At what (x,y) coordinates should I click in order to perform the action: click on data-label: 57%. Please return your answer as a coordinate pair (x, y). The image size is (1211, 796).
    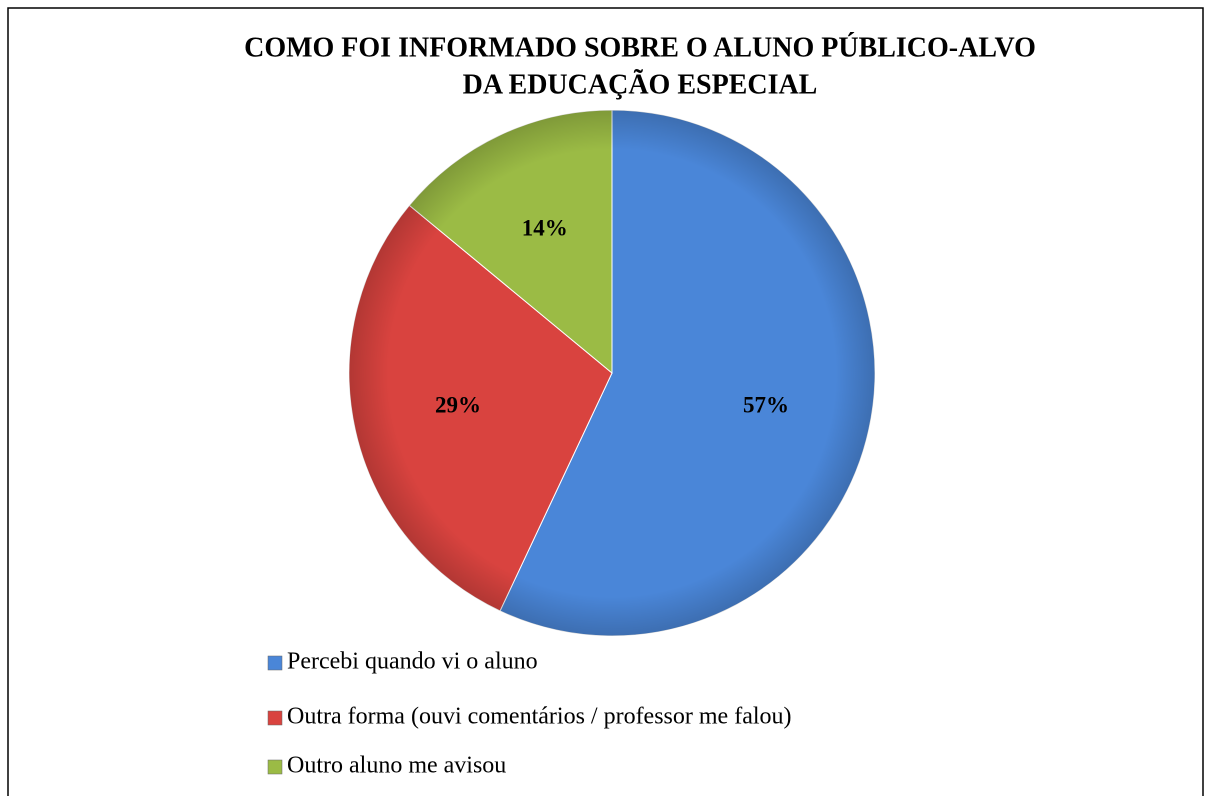
    Looking at the image, I should click on (766, 405).